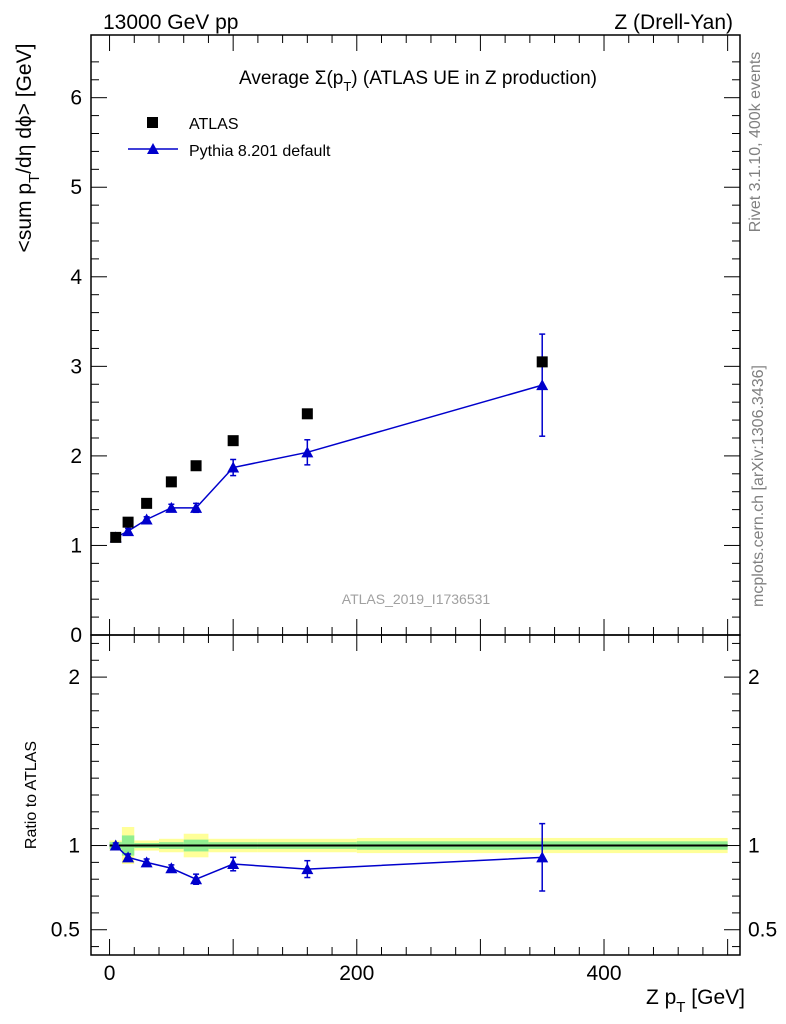 This screenshot has height=1024, width=786. Describe the element at coordinates (153, 148) in the screenshot. I see `legend-marker-pythia` at that location.